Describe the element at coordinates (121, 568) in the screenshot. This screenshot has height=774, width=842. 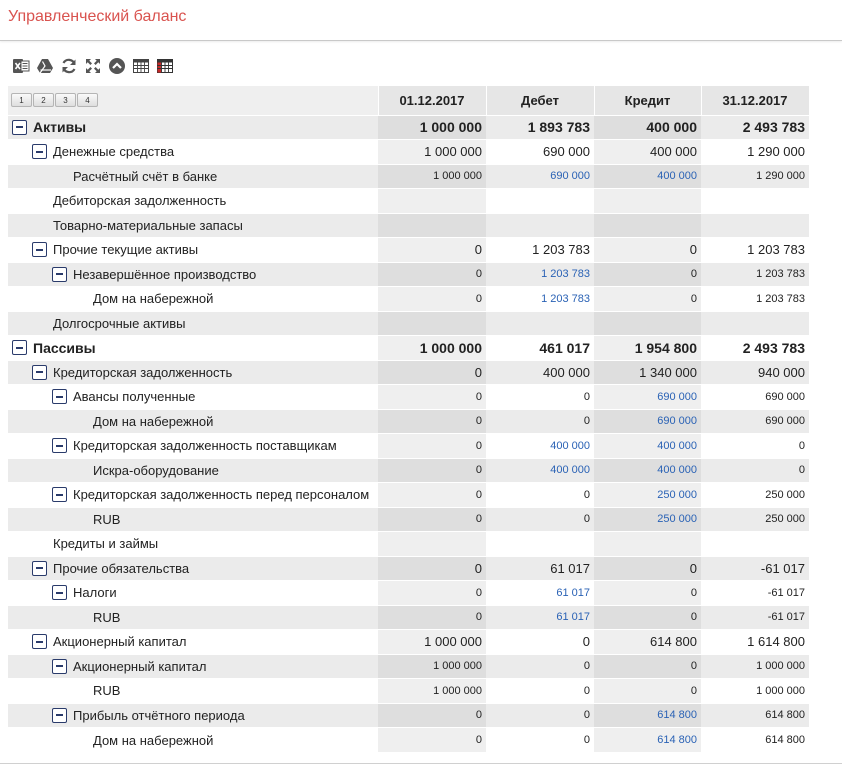
I see `row-label: Прочие обязательства` at that location.